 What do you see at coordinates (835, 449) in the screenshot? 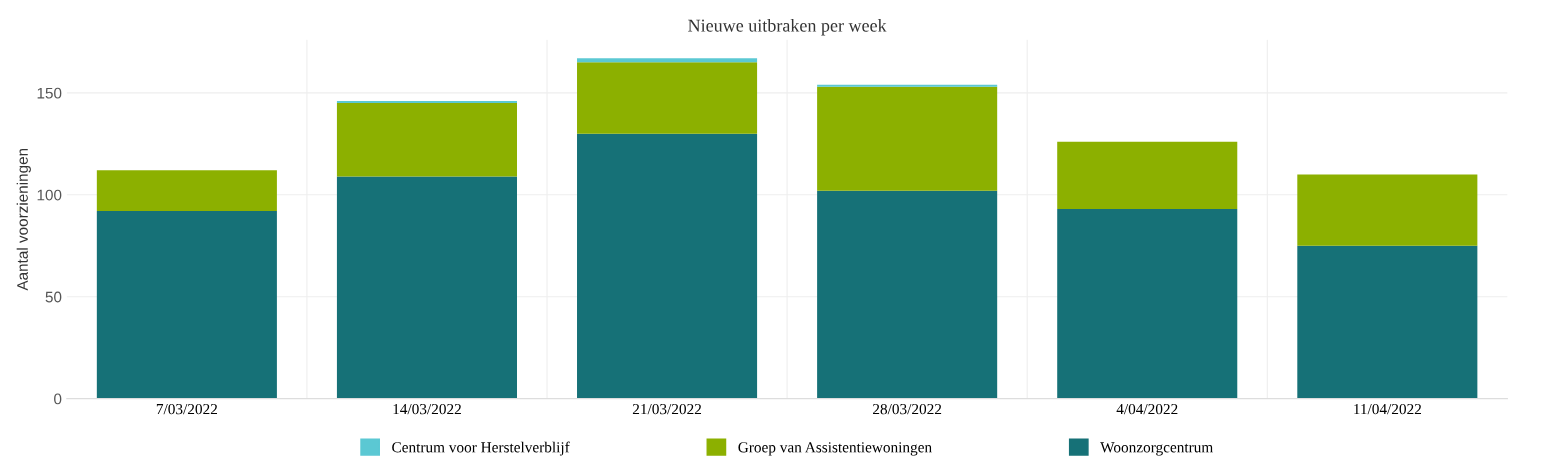
I see `legend-label: Groep van Assistentiewoningen` at bounding box center [835, 449].